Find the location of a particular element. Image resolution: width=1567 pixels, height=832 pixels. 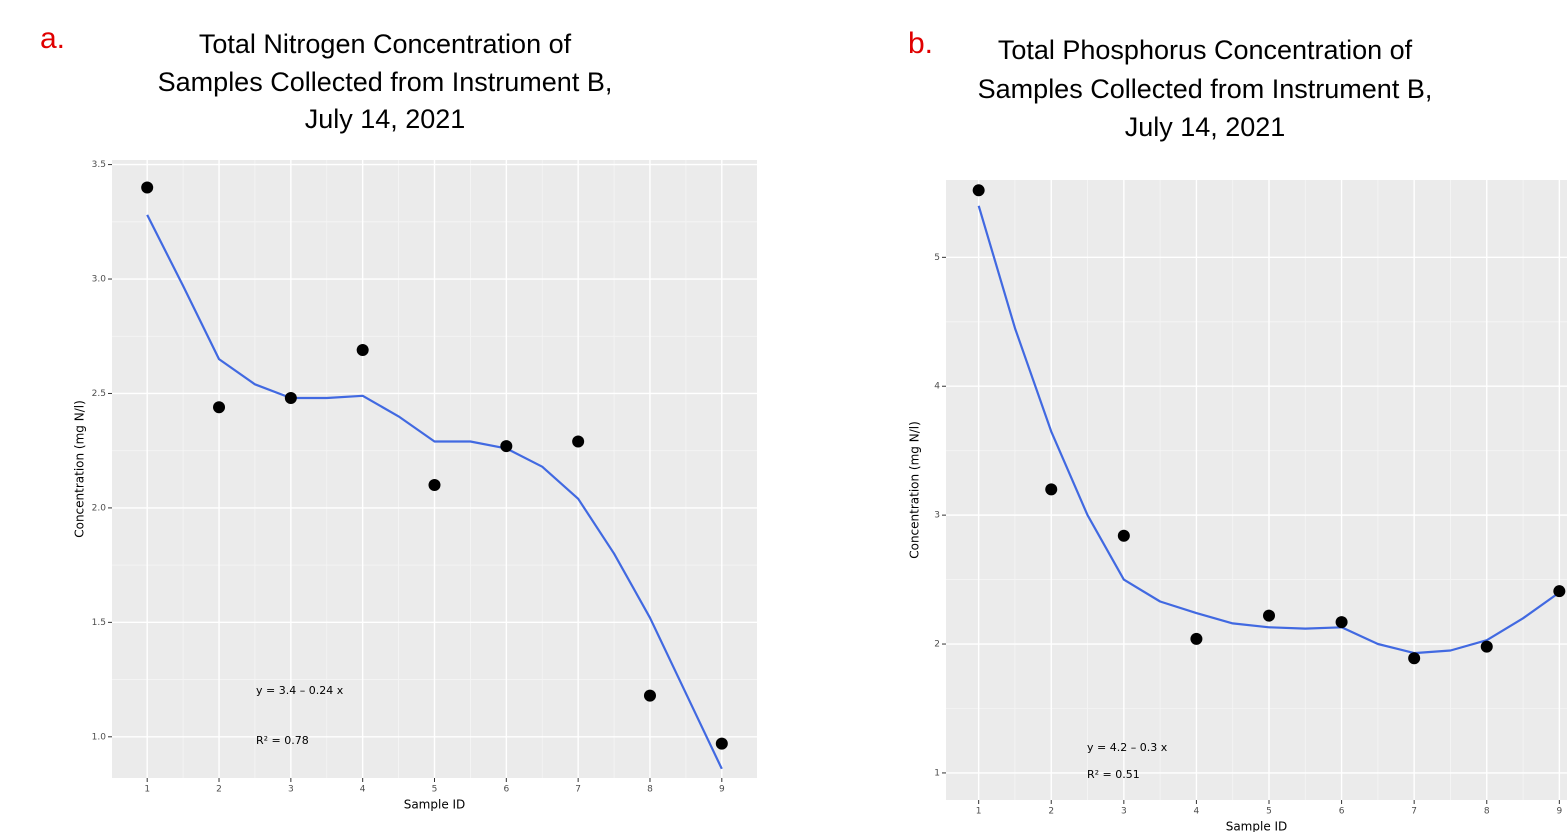

y-tick-label: 1.0 is located at coordinates (99, 737).